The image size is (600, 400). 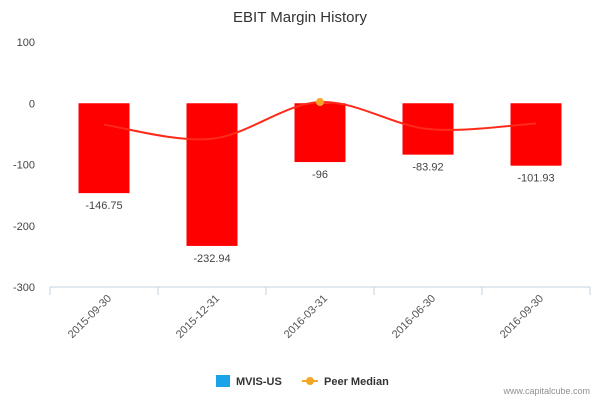 I want to click on x-tick-label: 2015-12-31, so click(x=198, y=317).